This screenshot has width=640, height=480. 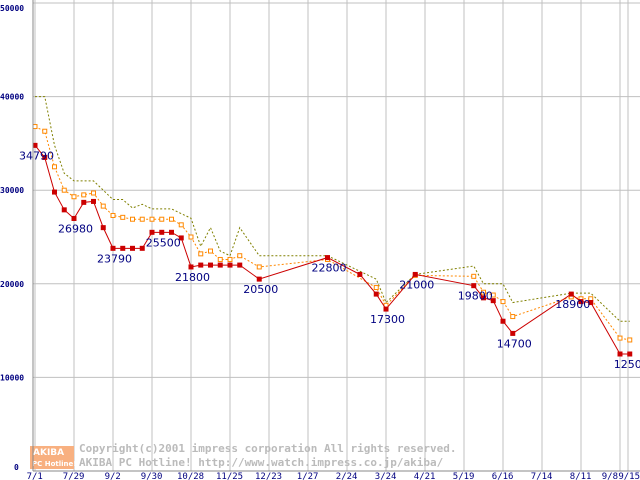 I want to click on data-label: 23790, so click(x=114, y=258).